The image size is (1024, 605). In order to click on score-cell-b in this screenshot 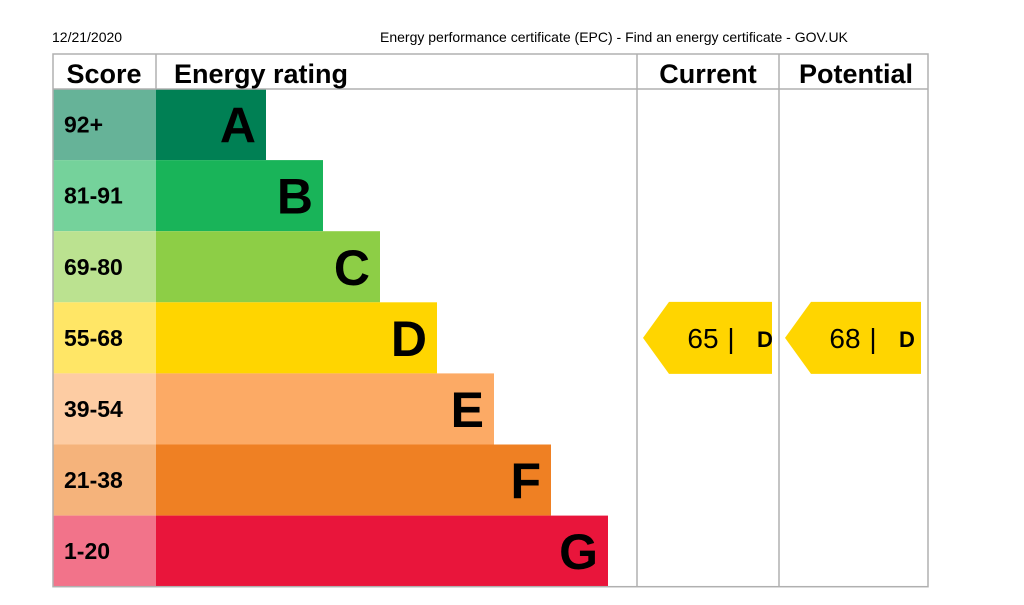, I will do `click(104, 196)`.